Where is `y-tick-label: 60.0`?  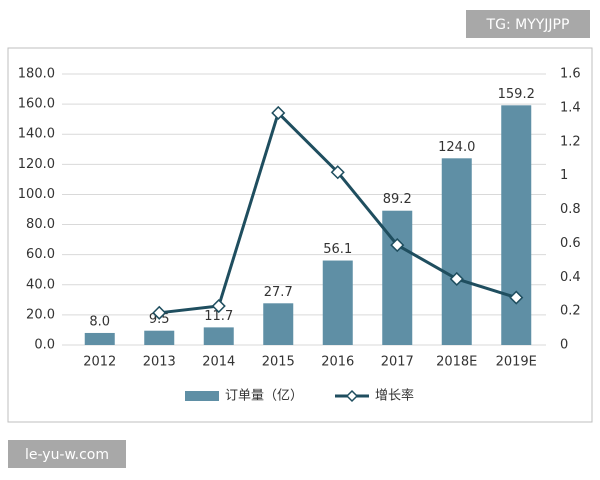 y-tick-label: 60.0 is located at coordinates (40, 254).